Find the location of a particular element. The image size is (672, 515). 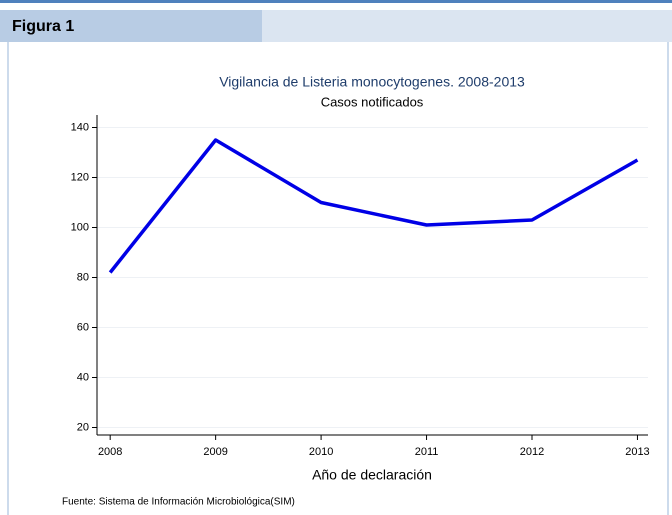

x-tick-label: 2008 is located at coordinates (110, 452).